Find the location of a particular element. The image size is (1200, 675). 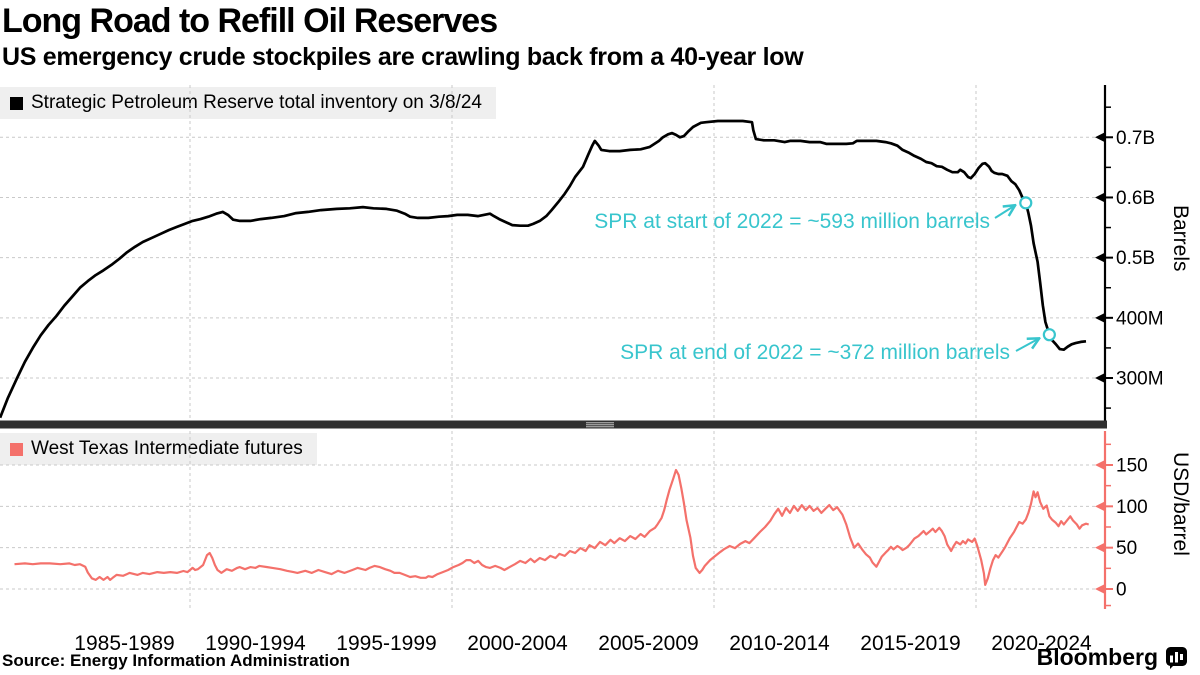

spr-legend-swatch-icon is located at coordinates (16, 103).